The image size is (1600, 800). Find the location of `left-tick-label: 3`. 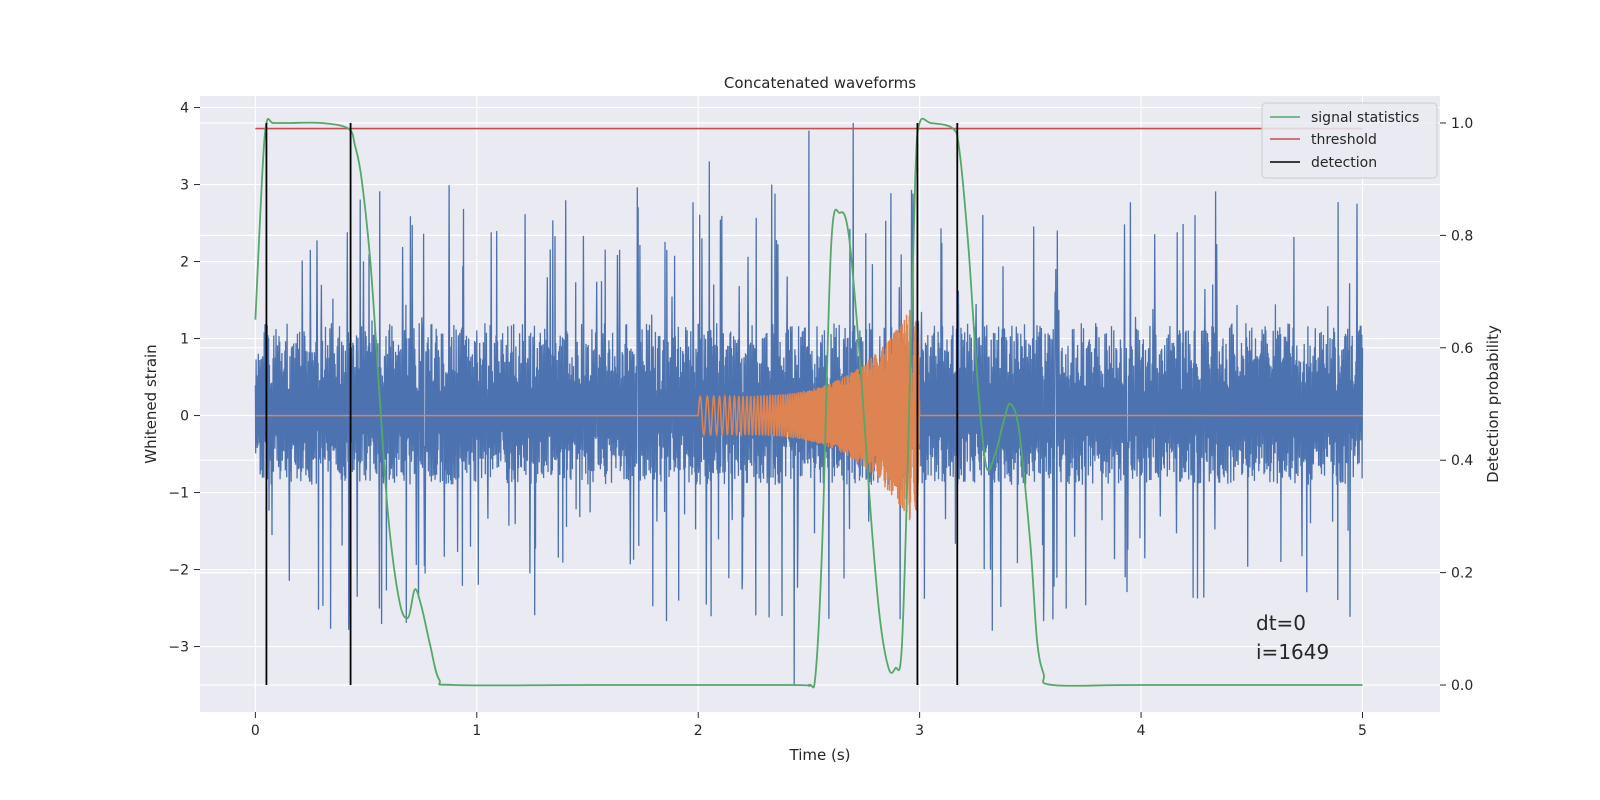

left-tick-label: 3 is located at coordinates (184, 186).